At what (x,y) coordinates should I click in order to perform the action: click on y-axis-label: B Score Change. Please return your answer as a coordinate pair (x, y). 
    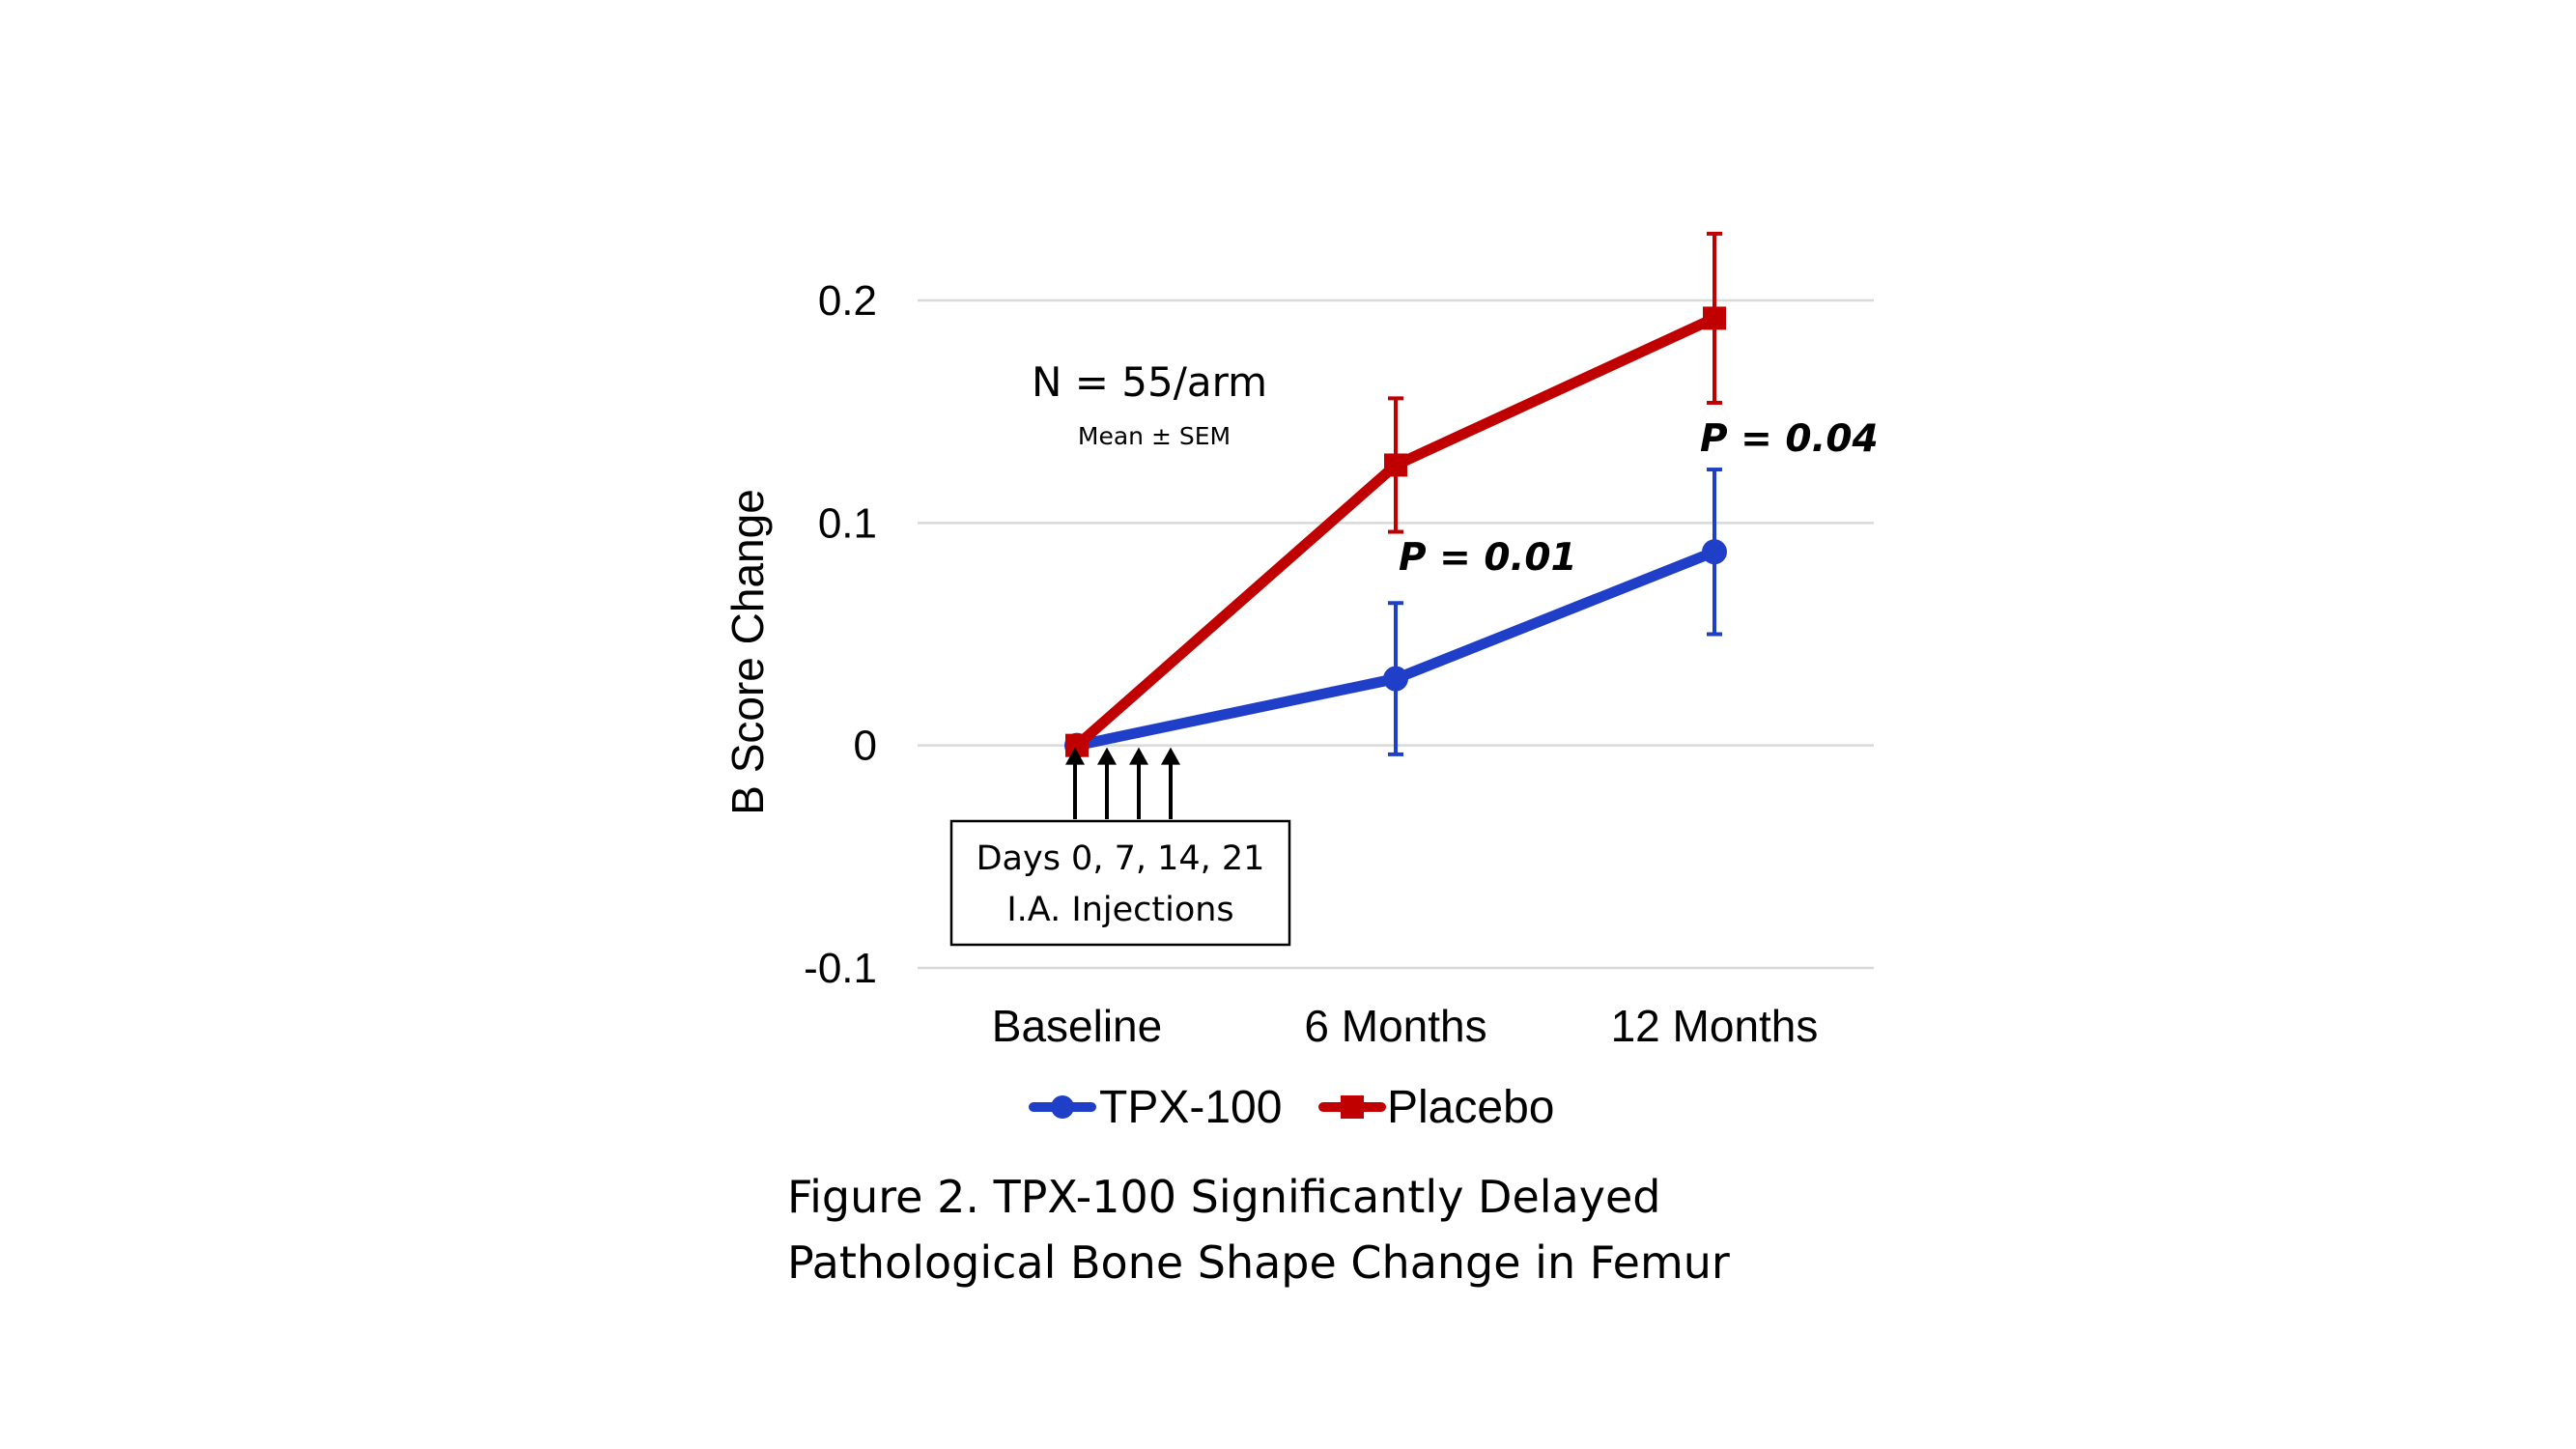
    Looking at the image, I should click on (747, 652).